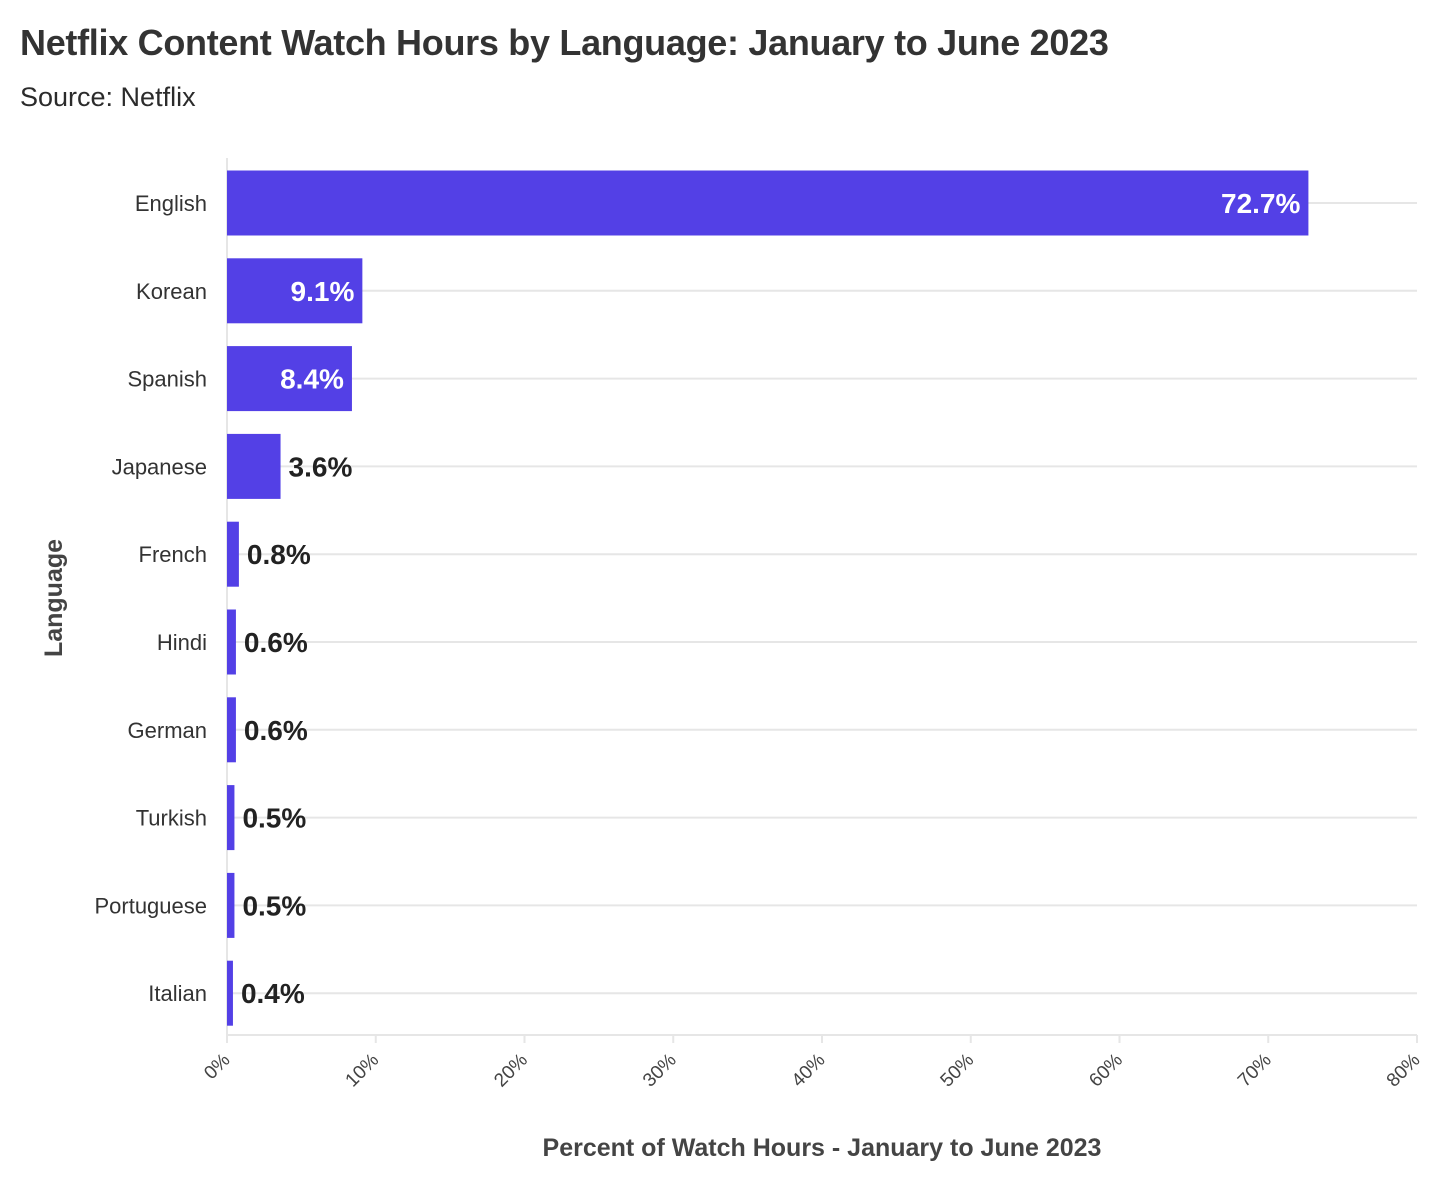 The width and height of the screenshot is (1456, 1196). What do you see at coordinates (958, 1071) in the screenshot?
I see `x-tick-label: 50%` at bounding box center [958, 1071].